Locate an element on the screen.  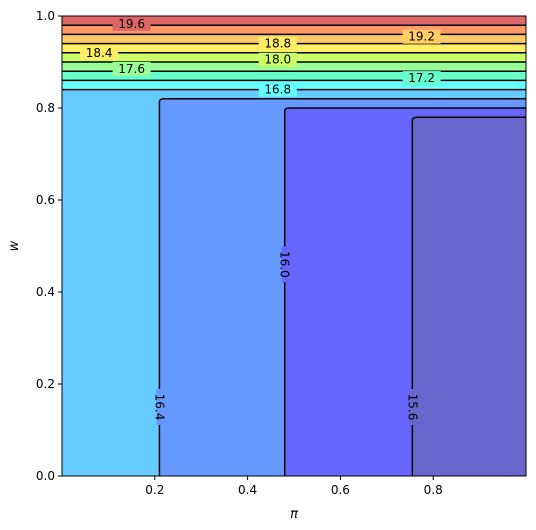
y-tick-label: 0.0 is located at coordinates (45, 476).